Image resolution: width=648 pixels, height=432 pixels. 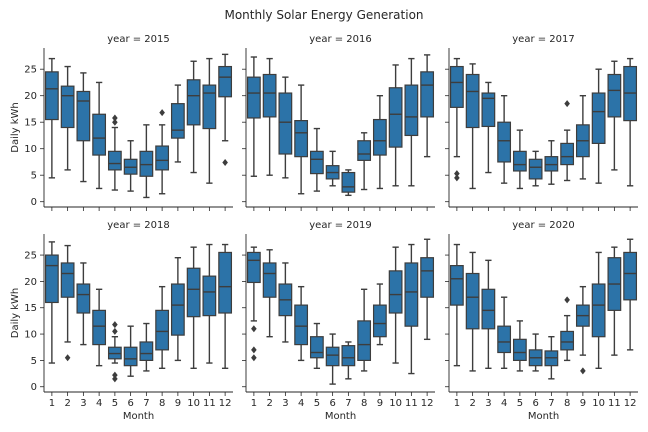 I want to click on x-tick-label: 2, so click(x=67, y=403).